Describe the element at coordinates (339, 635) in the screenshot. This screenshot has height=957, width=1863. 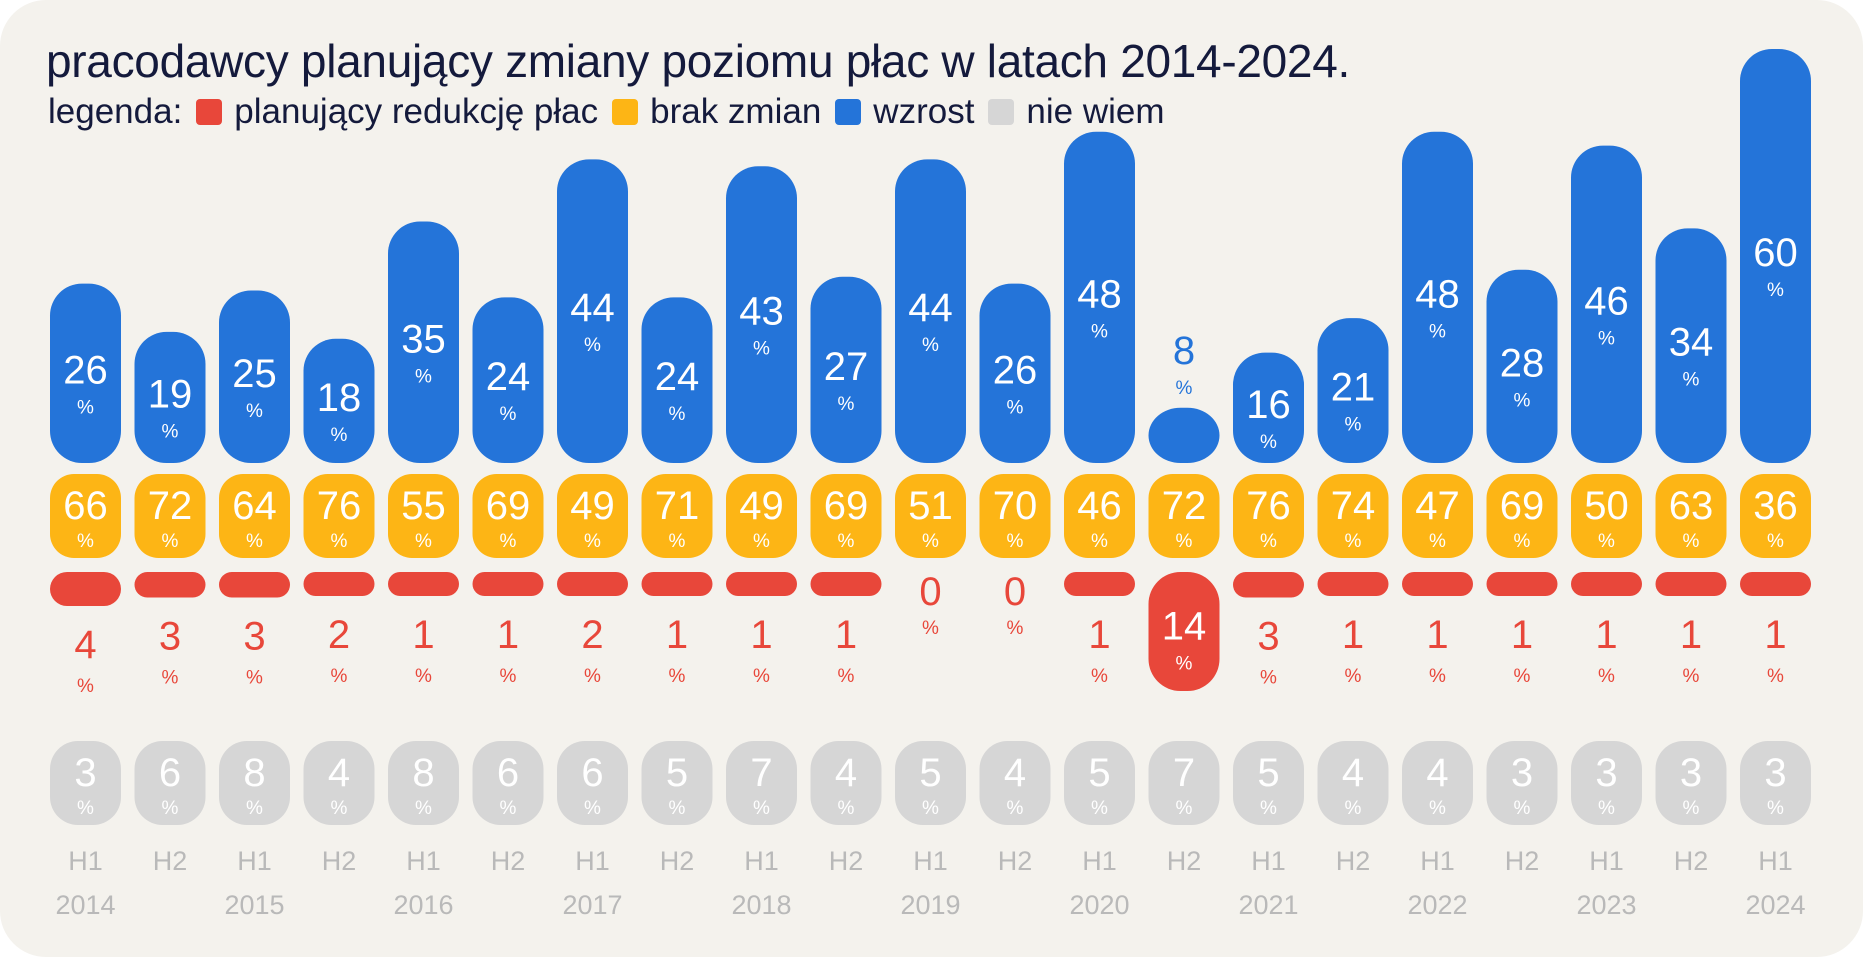
I see `label-reduction: 2` at that location.